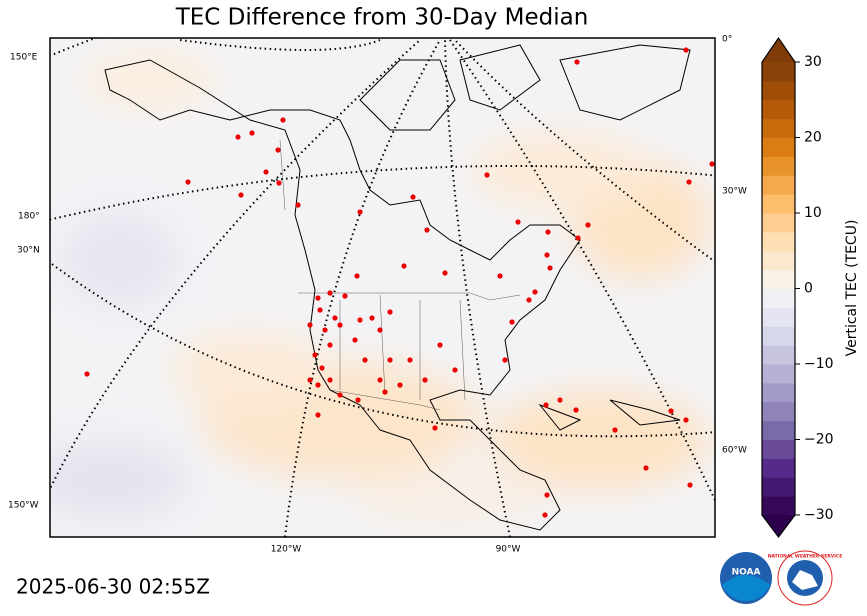  I want to click on graticule-label: 150°E, so click(24, 58).